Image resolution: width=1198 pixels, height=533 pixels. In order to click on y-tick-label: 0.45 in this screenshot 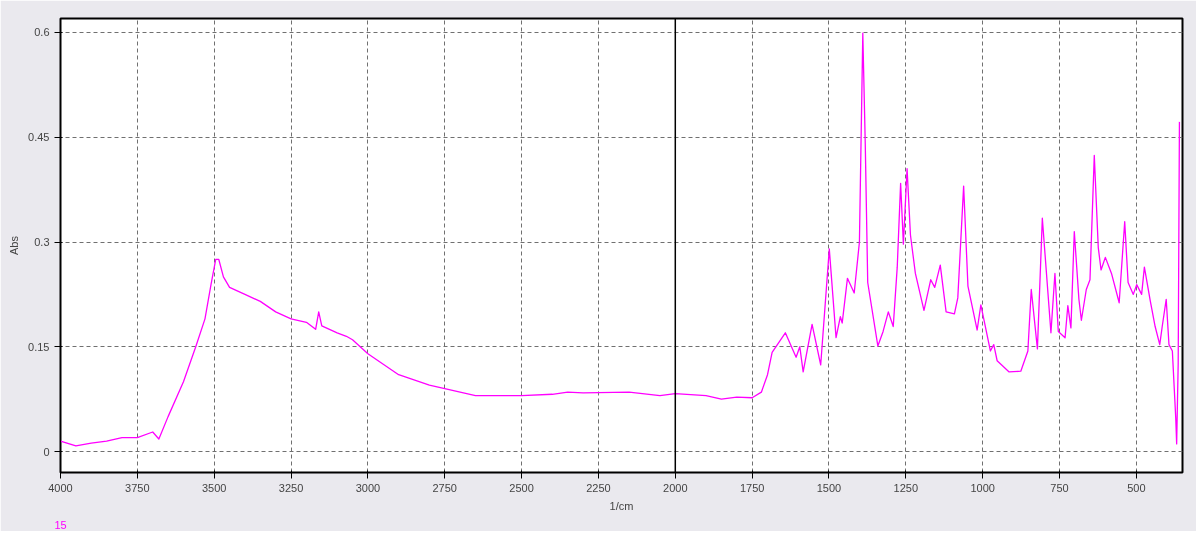, I will do `click(39, 137)`.